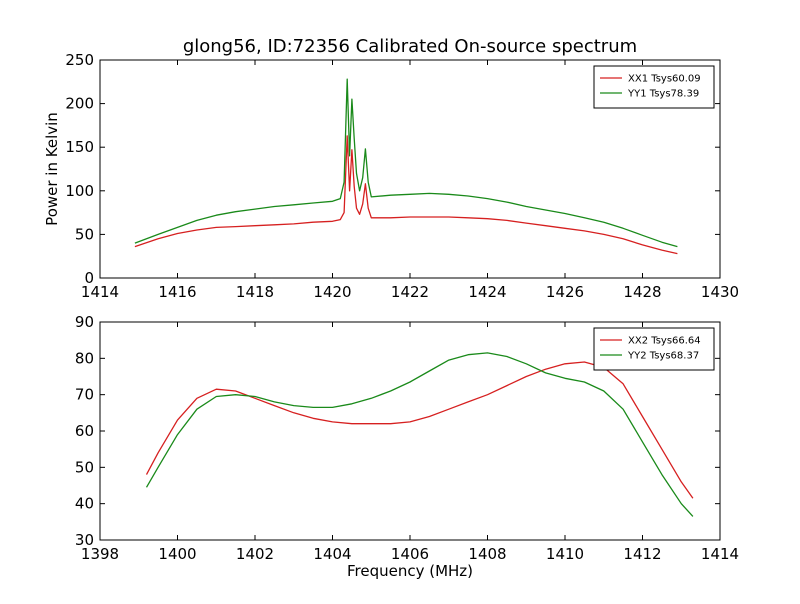 This screenshot has height=604, width=800. What do you see at coordinates (410, 571) in the screenshot?
I see `bottom-chart-xlabel: Frequency (MHz)` at bounding box center [410, 571].